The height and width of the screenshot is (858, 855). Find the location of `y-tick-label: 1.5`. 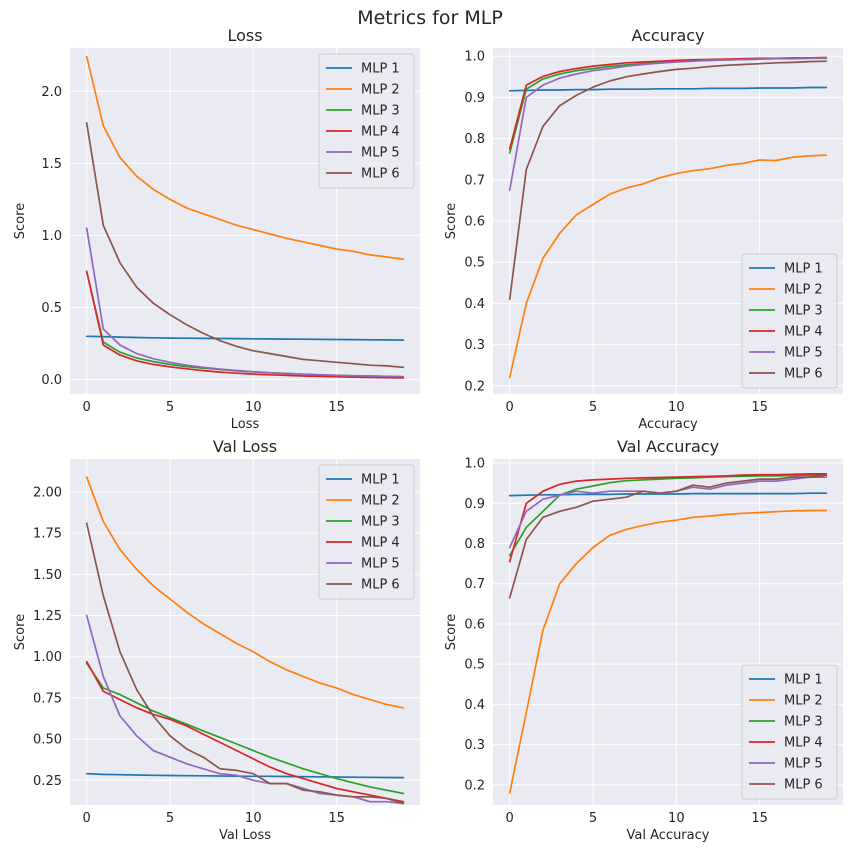

y-tick-label: 1.5 is located at coordinates (51, 164).